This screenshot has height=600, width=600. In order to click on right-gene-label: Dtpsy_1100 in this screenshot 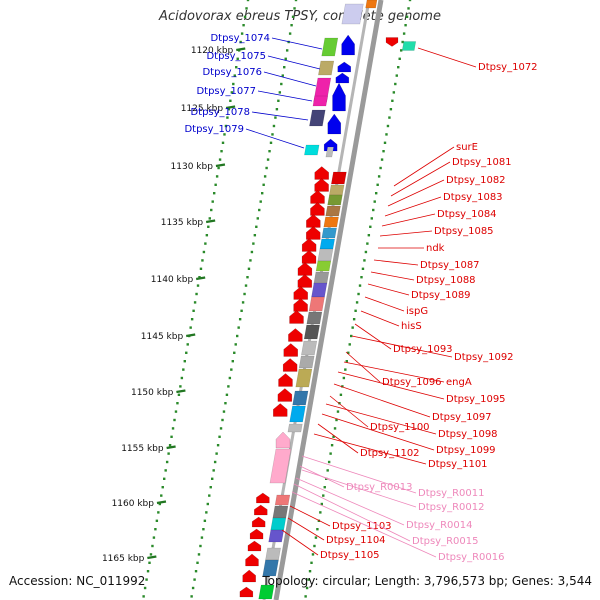, I will do `click(400, 427)`.